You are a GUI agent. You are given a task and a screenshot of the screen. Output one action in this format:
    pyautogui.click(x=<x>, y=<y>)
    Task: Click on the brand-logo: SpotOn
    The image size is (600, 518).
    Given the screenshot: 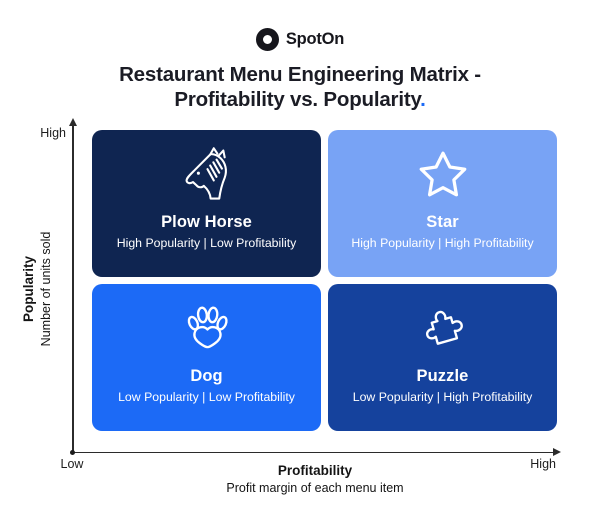 What is the action you would take?
    pyautogui.click(x=300, y=39)
    